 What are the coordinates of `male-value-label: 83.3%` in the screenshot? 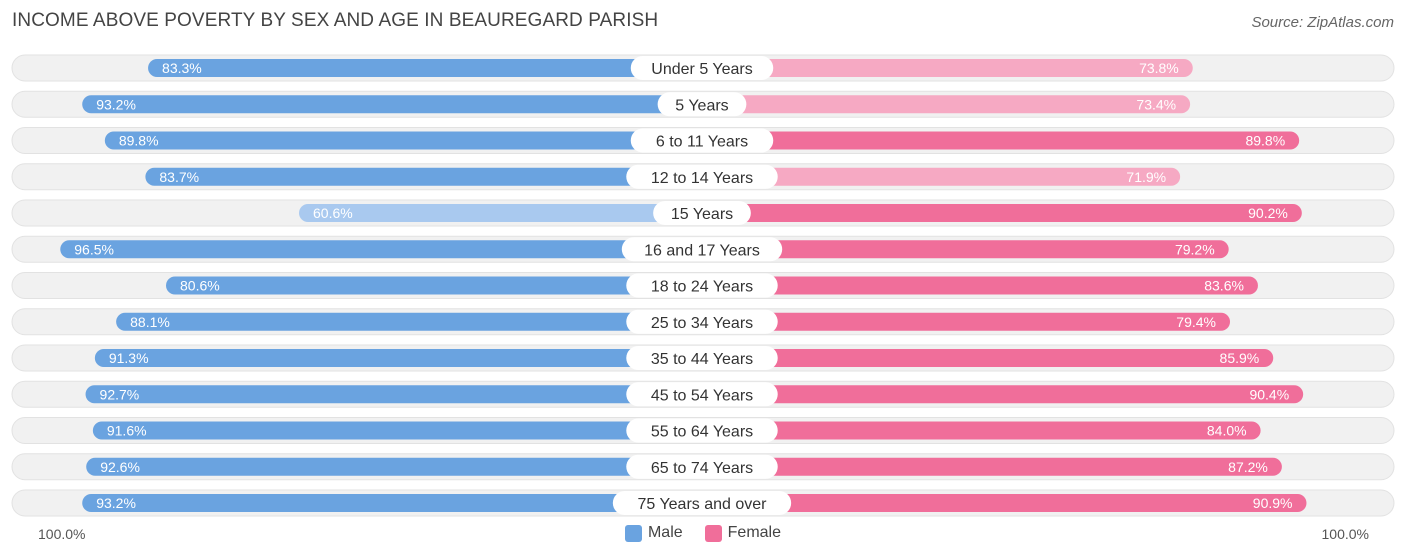 It's located at (182, 68).